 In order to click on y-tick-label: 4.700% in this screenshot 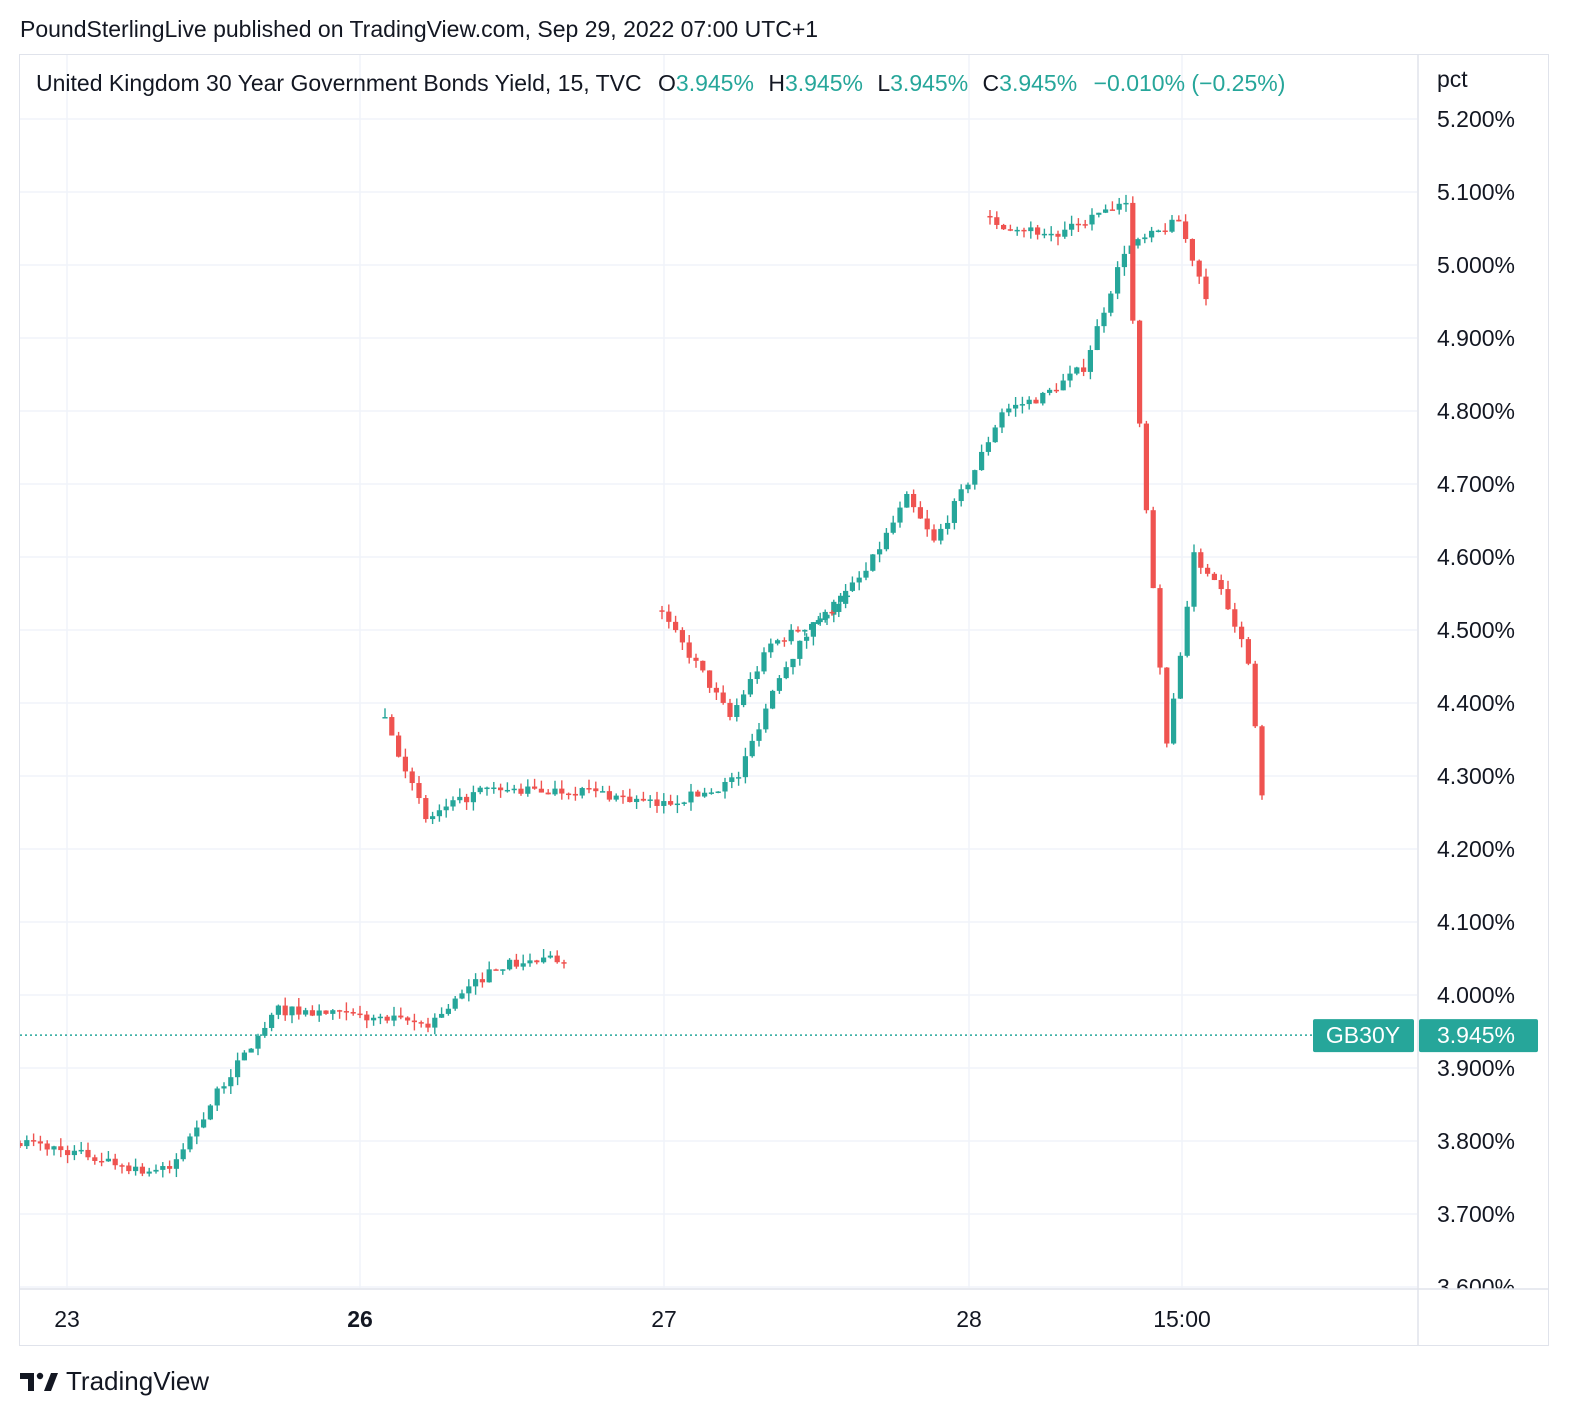, I will do `click(1476, 484)`.